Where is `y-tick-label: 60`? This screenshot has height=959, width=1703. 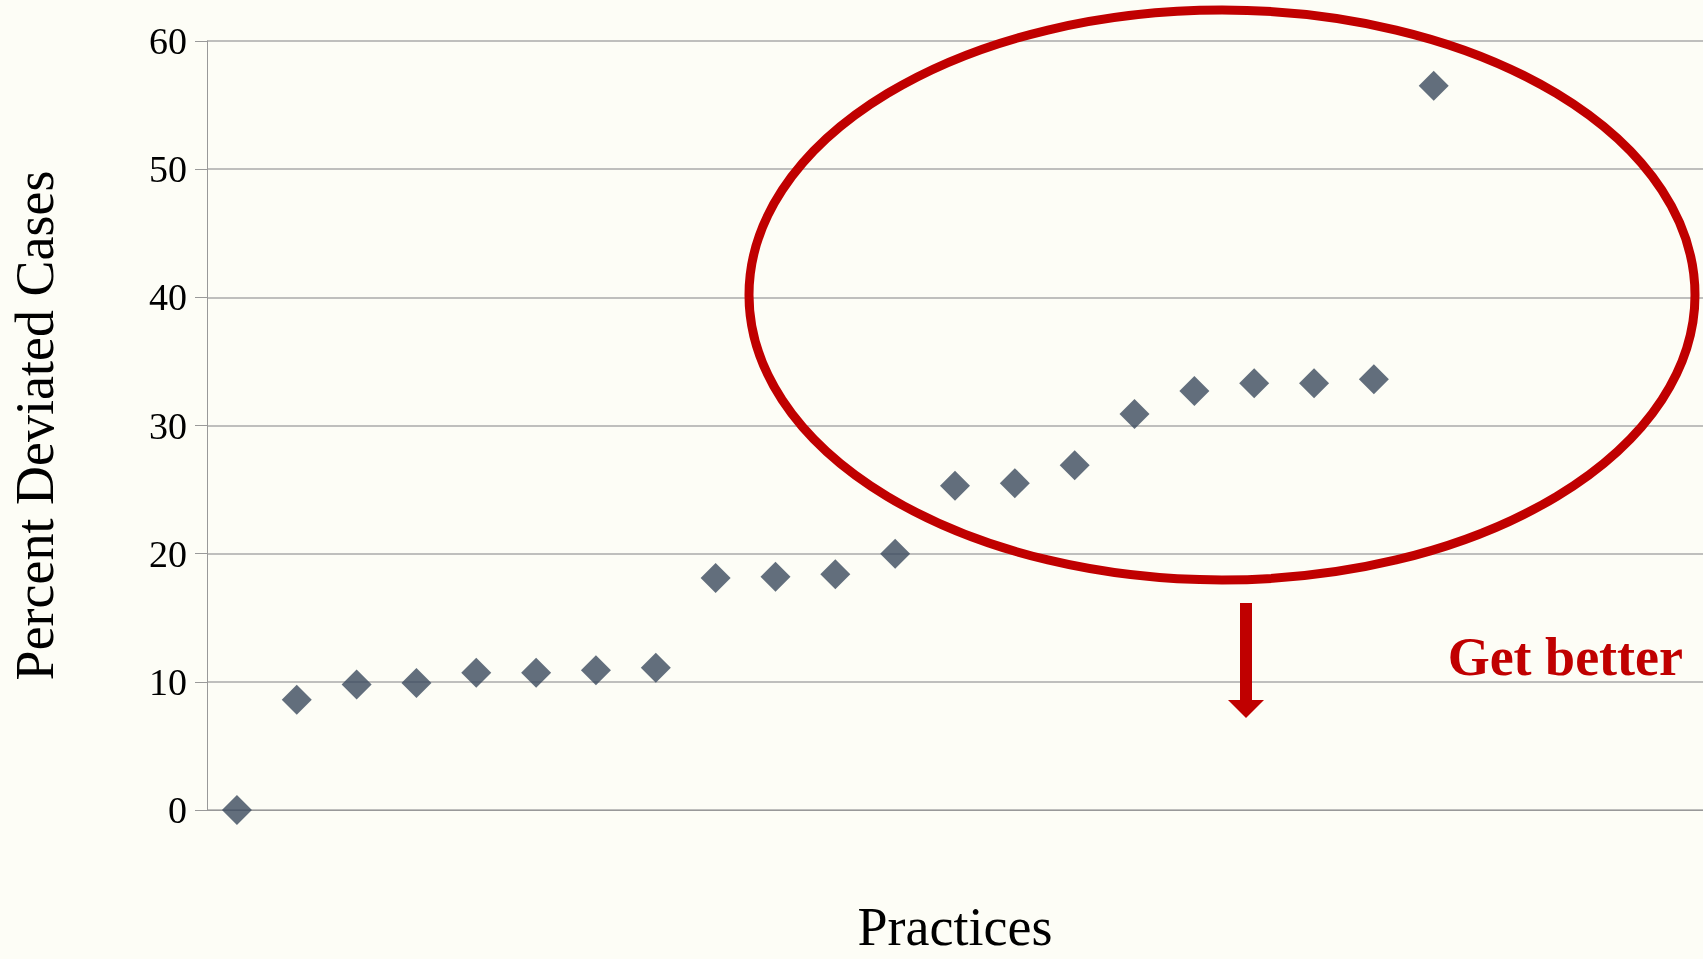
y-tick-label: 60 is located at coordinates (168, 41).